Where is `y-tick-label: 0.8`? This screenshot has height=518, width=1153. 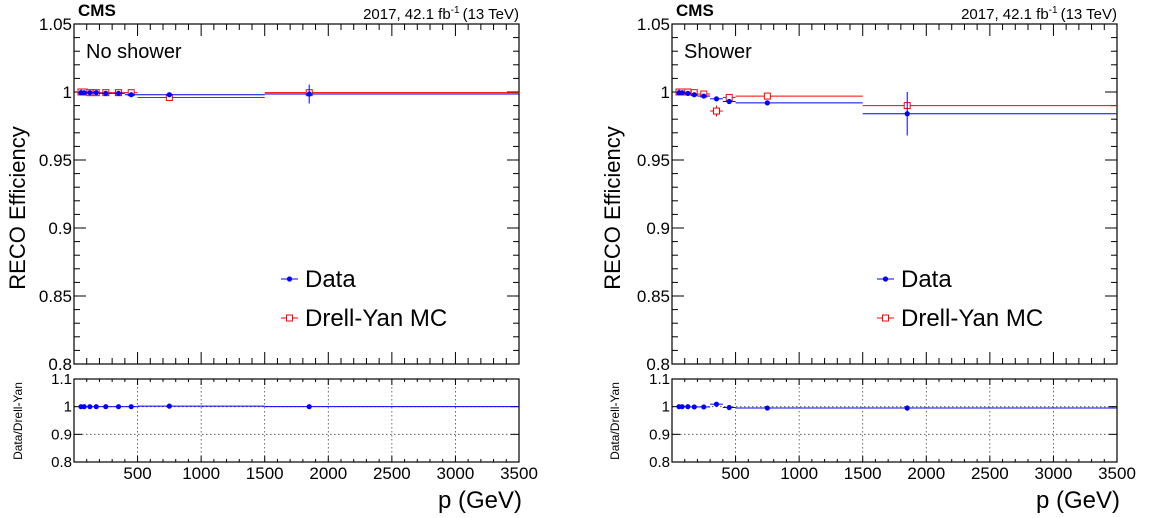
y-tick-label: 0.8 is located at coordinates (60, 364).